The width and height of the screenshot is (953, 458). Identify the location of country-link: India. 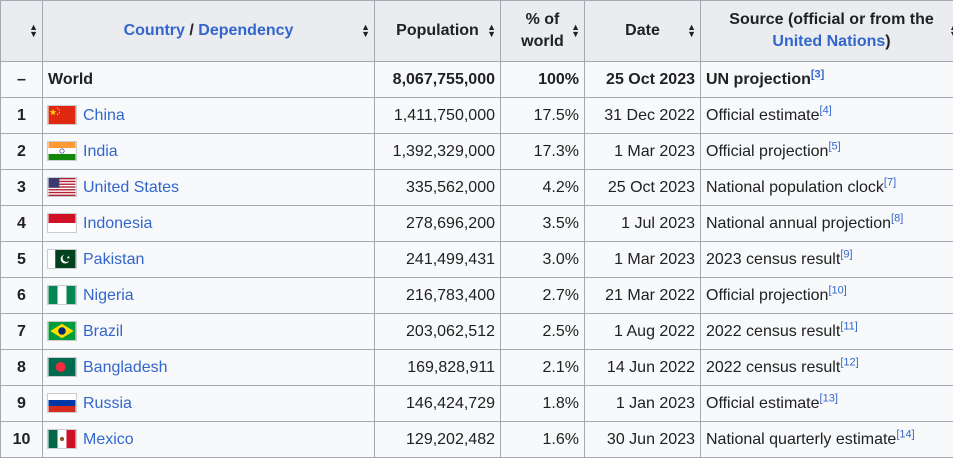
(100, 151).